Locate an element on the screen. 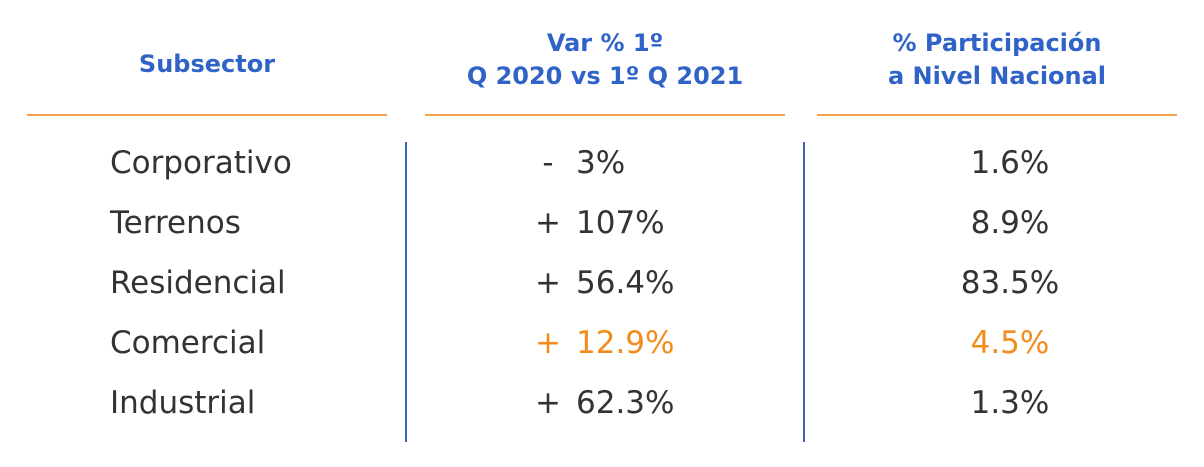 The width and height of the screenshot is (1204, 467). national-share: 8.9% is located at coordinates (1010, 223).